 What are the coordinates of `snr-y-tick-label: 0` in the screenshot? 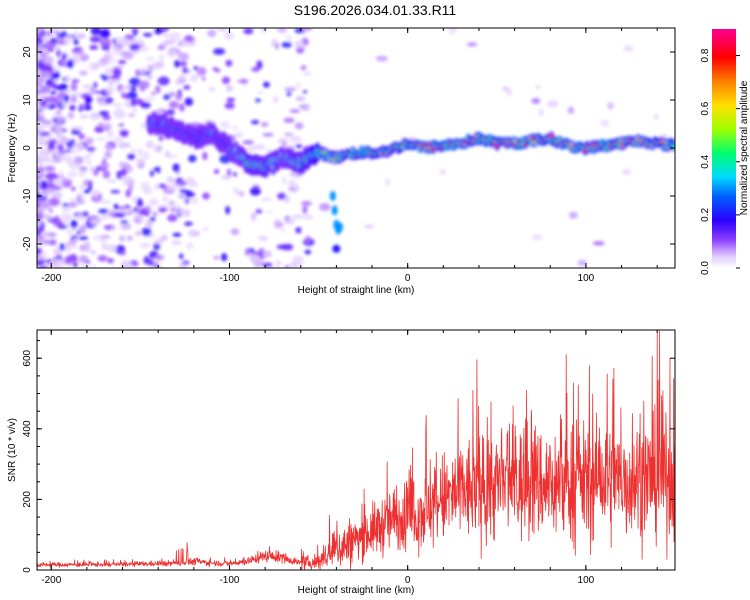 It's located at (27, 570).